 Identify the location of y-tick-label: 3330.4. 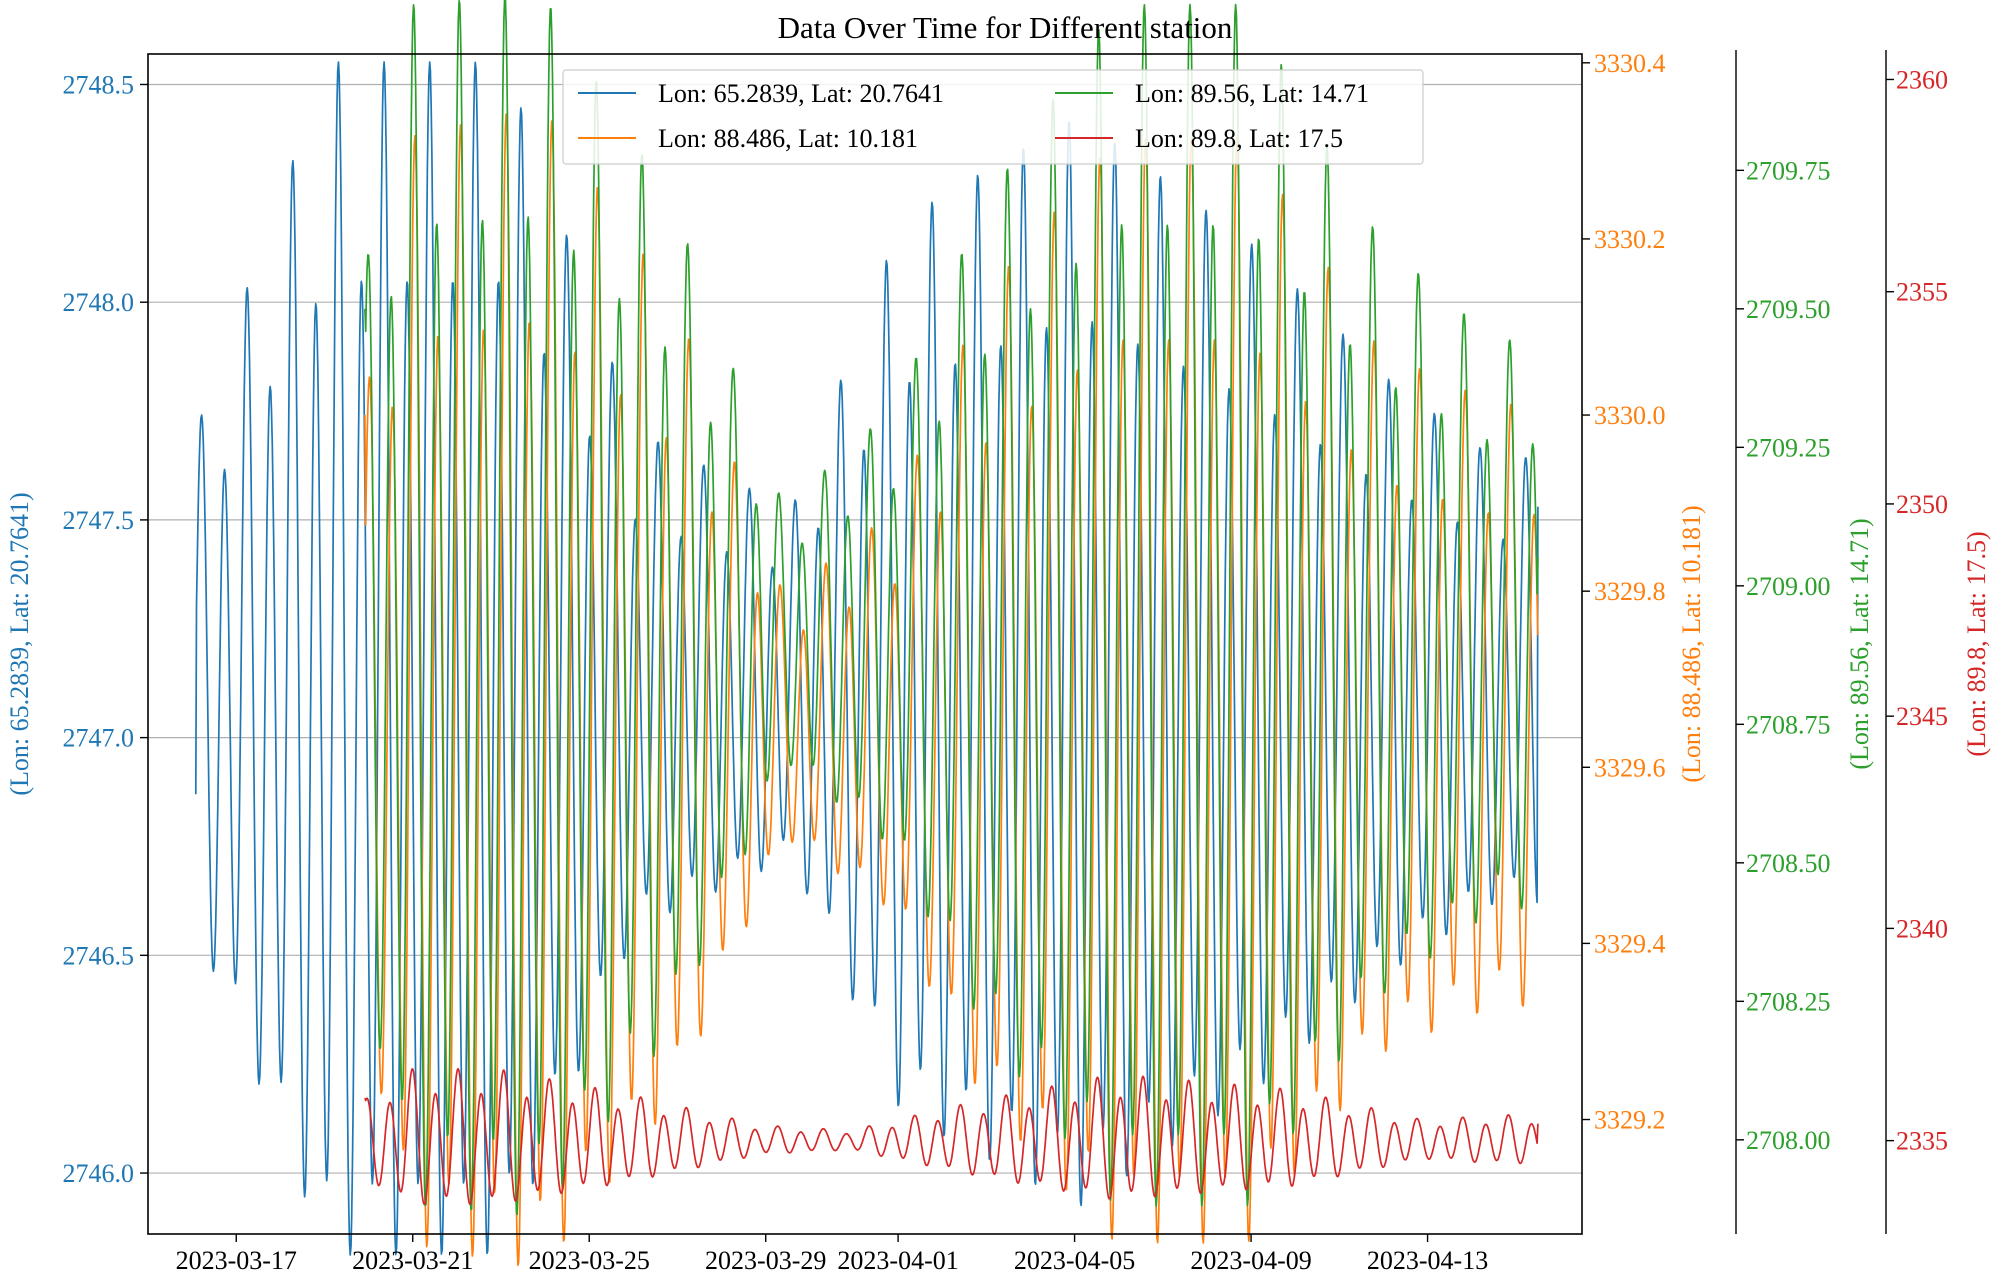
(1630, 63).